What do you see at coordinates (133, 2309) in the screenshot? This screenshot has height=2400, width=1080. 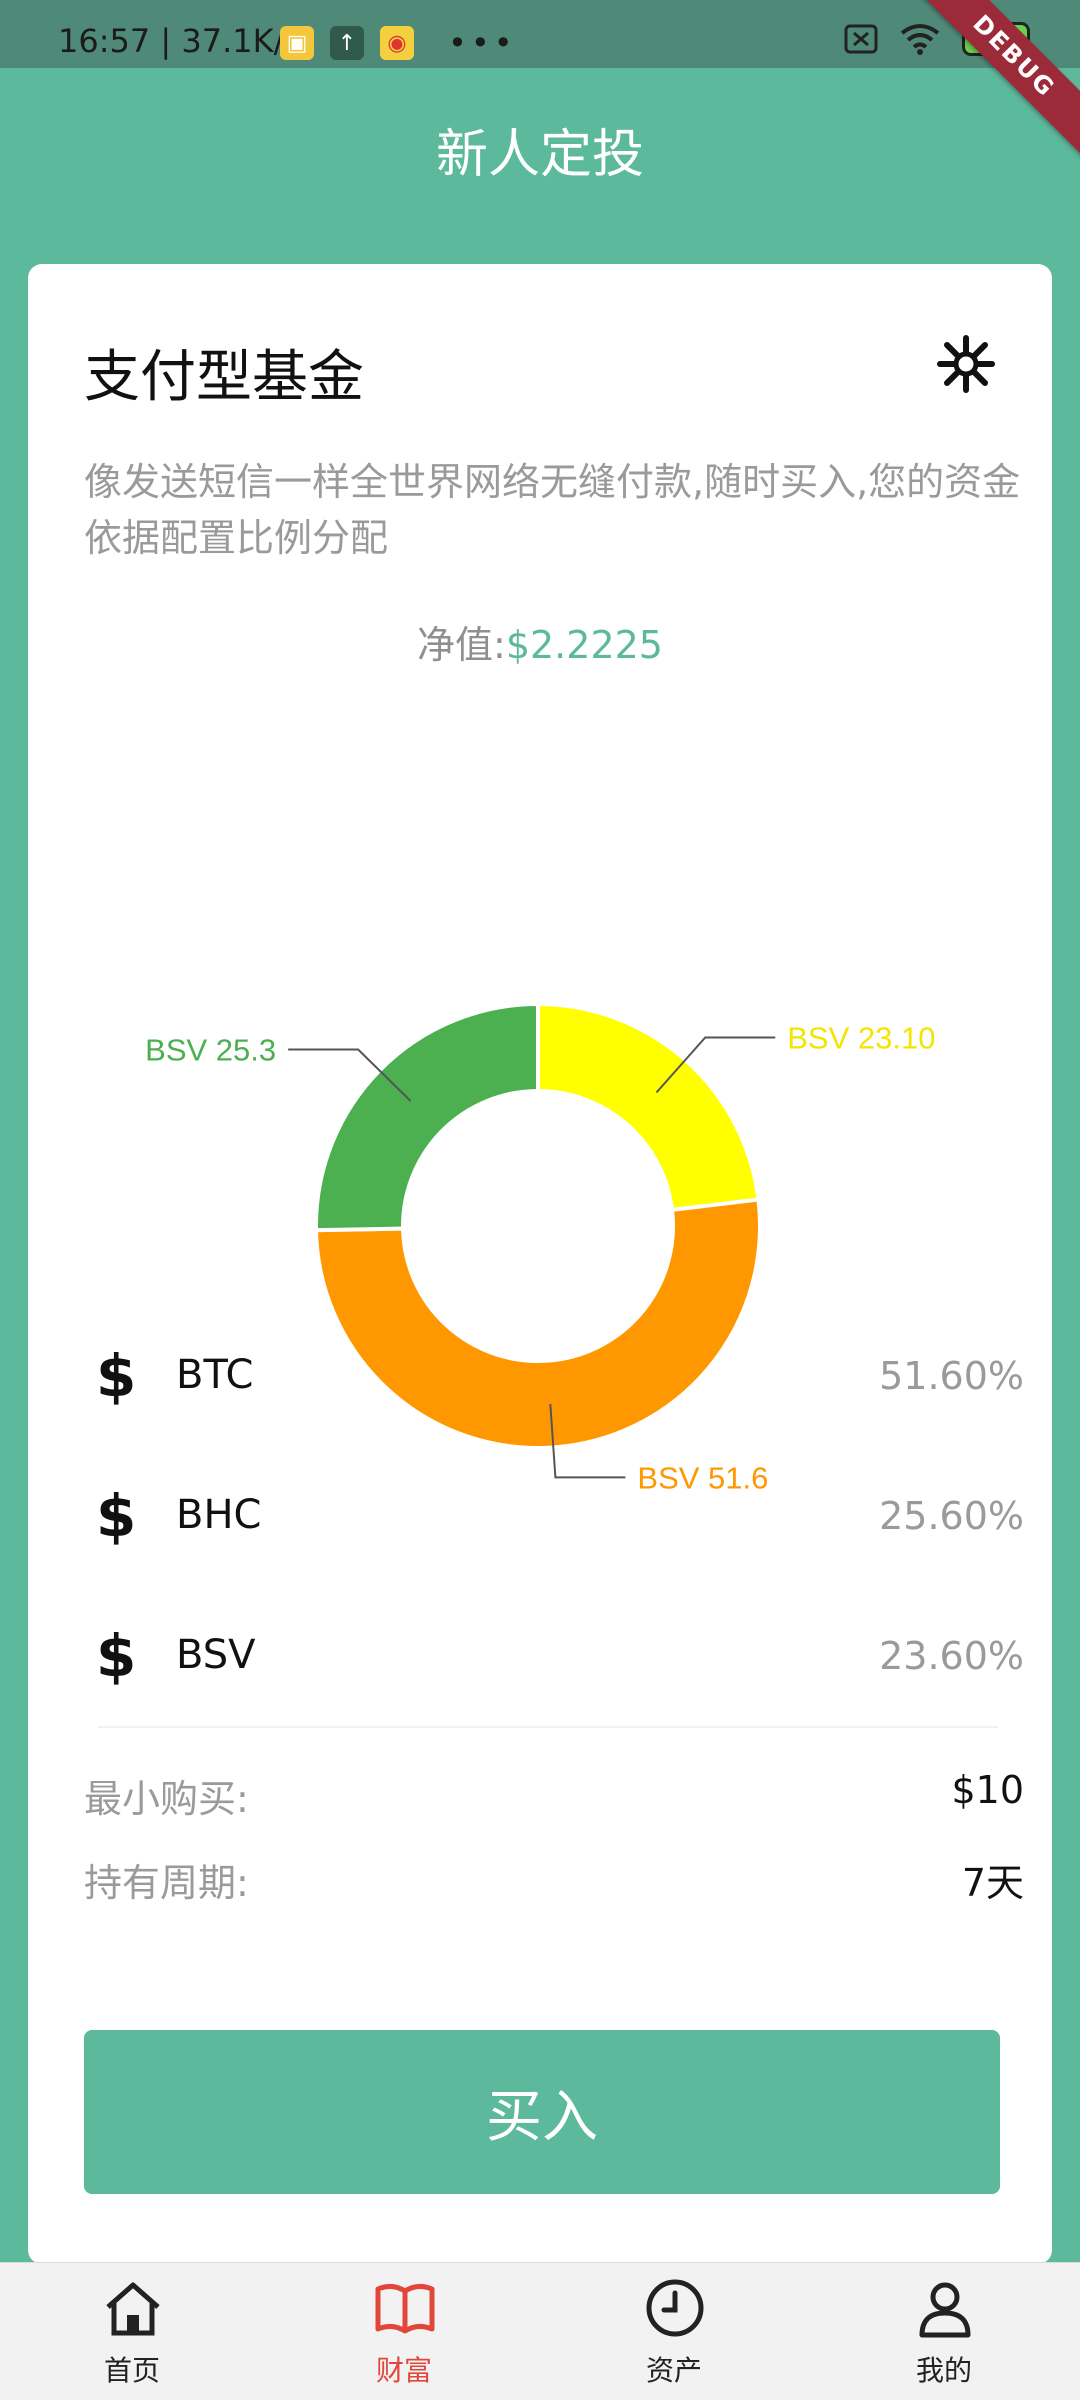 I see `home-icon` at bounding box center [133, 2309].